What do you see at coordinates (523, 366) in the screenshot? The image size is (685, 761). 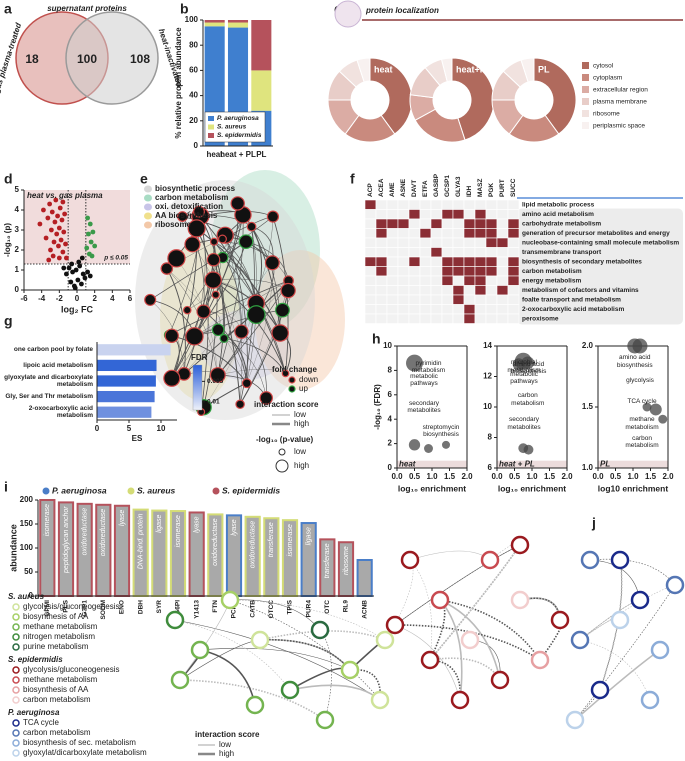 I see `point-label-box: microbial metabolism` at bounding box center [523, 366].